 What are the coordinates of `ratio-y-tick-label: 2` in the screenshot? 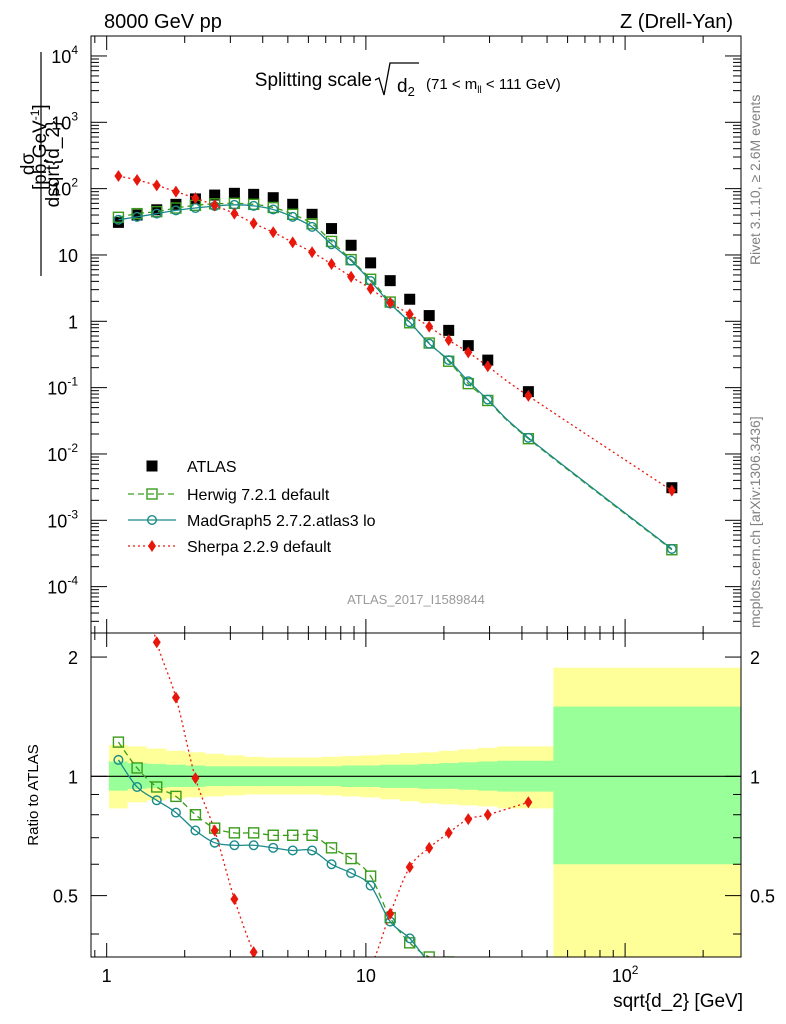 It's located at (73, 658).